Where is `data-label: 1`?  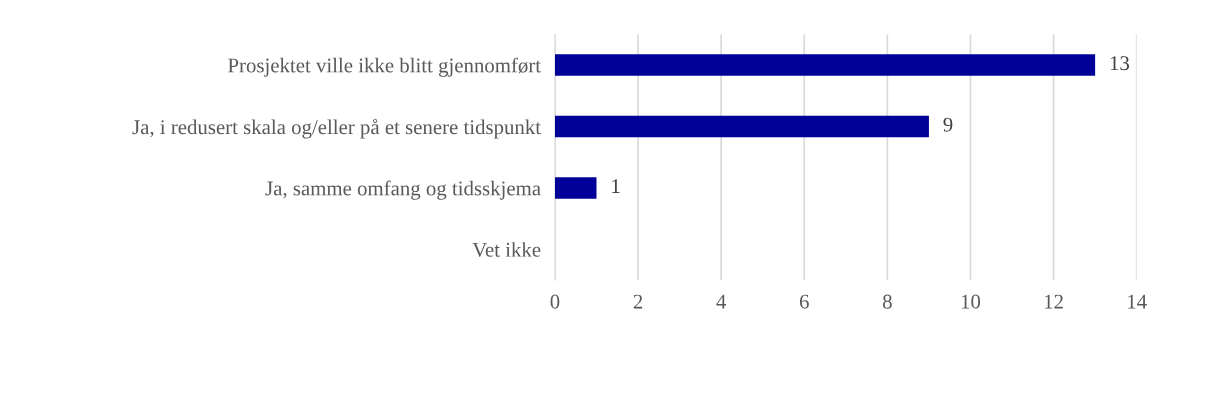 data-label: 1 is located at coordinates (616, 186).